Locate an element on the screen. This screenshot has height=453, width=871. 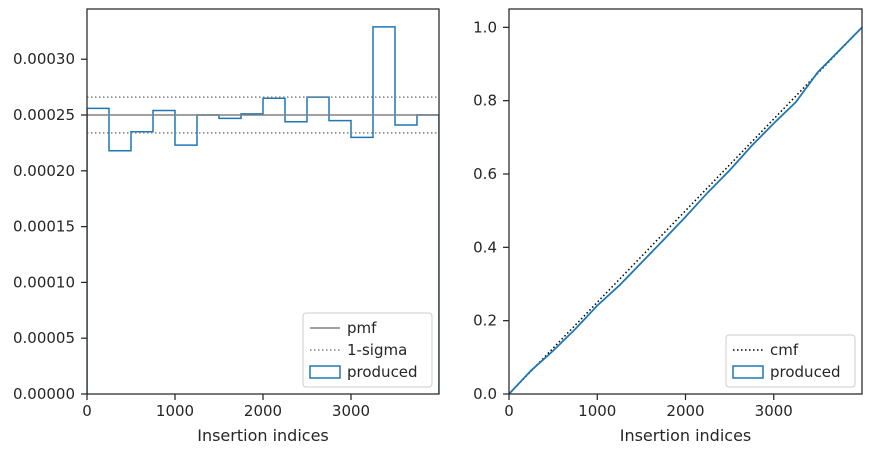
y-tick-label: 0.00020 is located at coordinates (44, 171).